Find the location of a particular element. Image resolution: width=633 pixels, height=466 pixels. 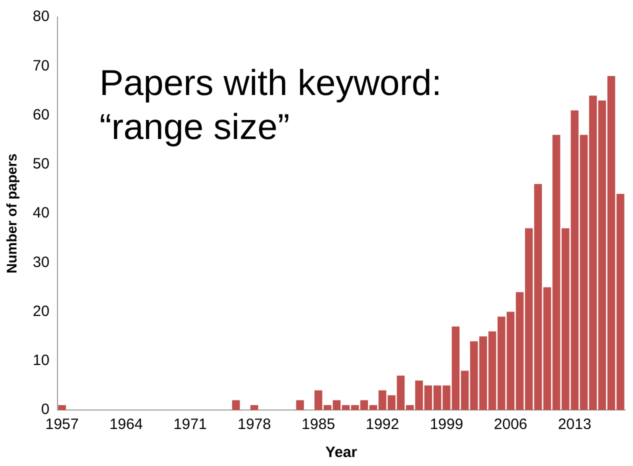

x-tick-label: 1992 is located at coordinates (383, 425).